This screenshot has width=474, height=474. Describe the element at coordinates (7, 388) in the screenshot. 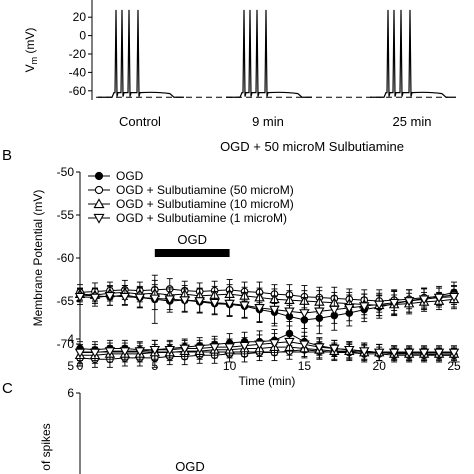

I see `panel-c-label: C` at that location.